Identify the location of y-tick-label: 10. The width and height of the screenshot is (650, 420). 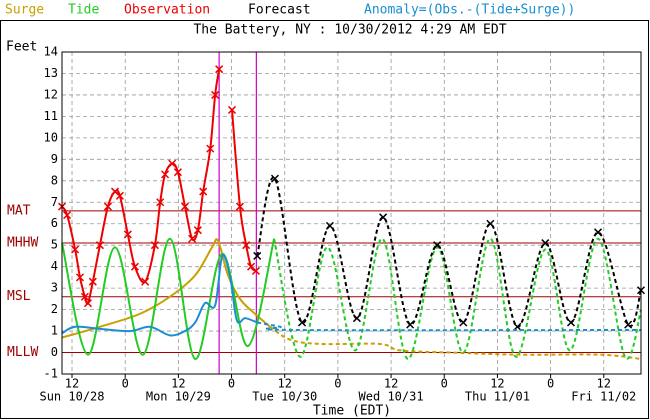
(51, 137).